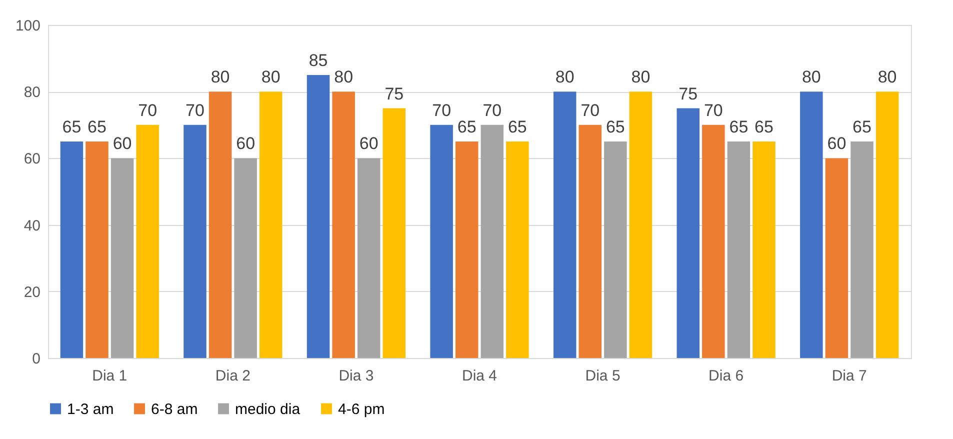 The image size is (953, 439). Describe the element at coordinates (32, 292) in the screenshot. I see `y-tick-label: 20` at that location.